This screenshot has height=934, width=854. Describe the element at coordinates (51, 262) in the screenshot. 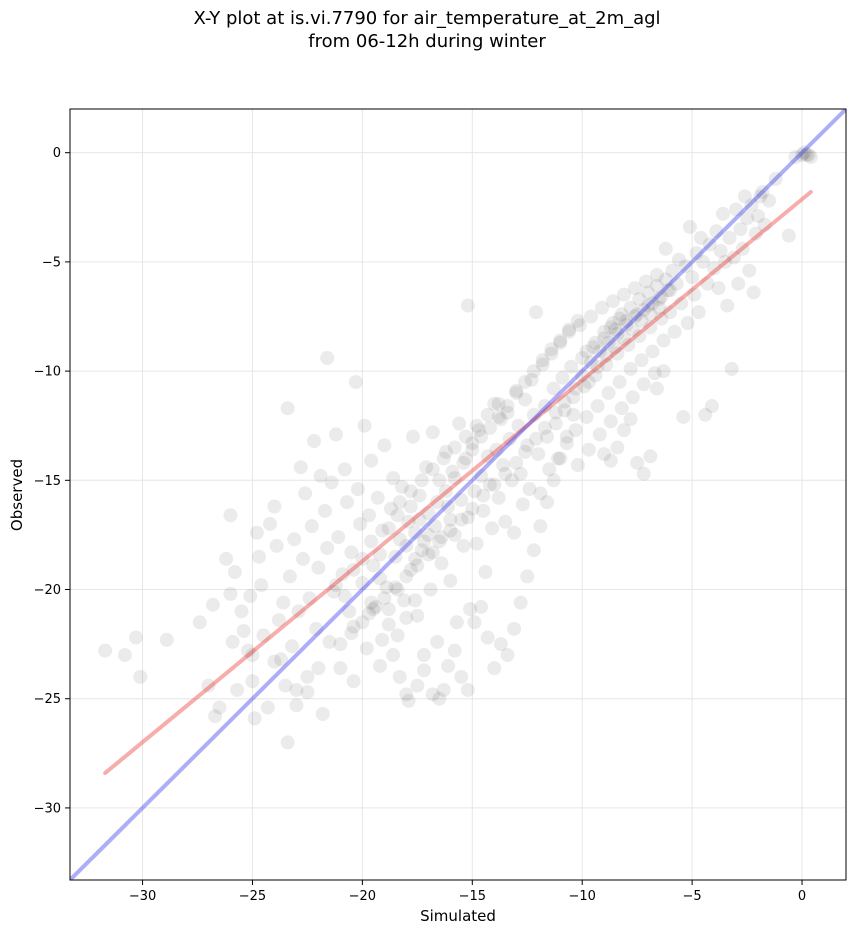

I see `y-tick-label-1: −5` at that location.